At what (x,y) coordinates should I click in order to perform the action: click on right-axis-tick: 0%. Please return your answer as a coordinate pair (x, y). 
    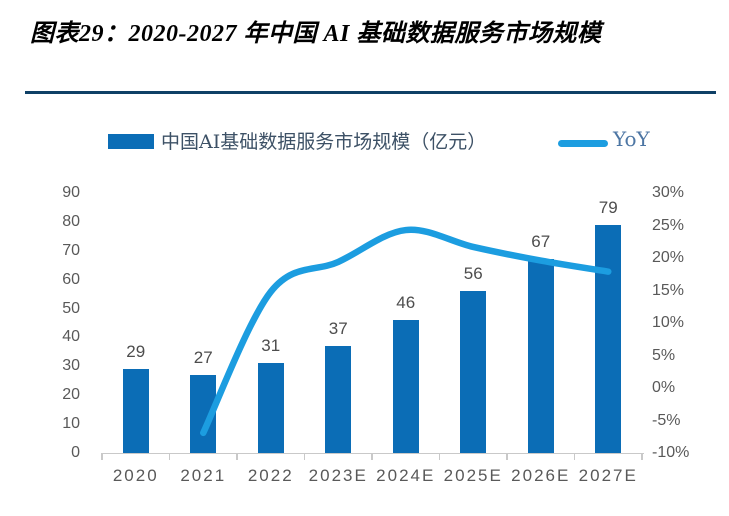
    Looking at the image, I should click on (664, 387).